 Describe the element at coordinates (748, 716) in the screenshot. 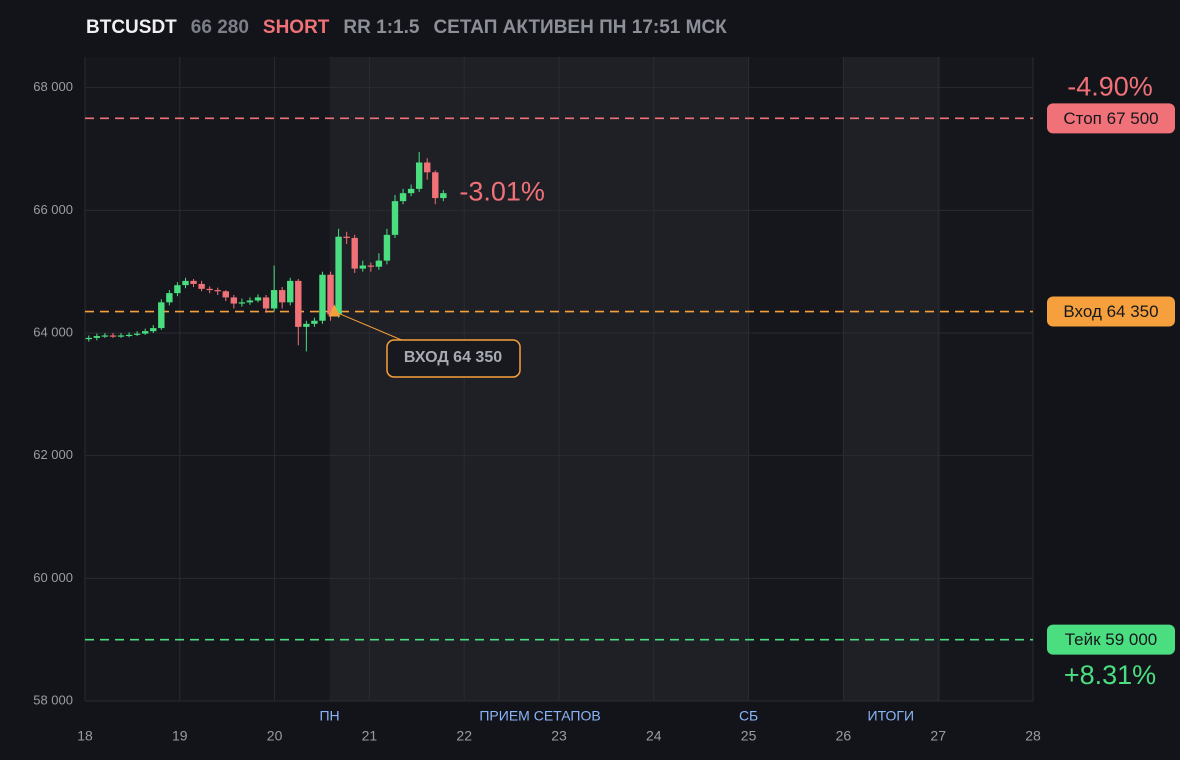

I see `session-label: СБ` at that location.